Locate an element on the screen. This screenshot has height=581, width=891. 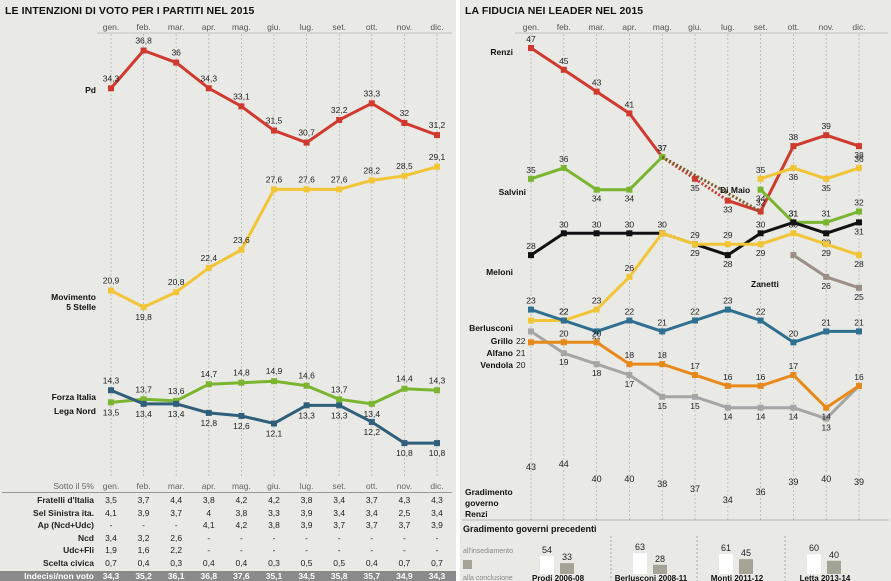
meloni-data-label: 30 is located at coordinates (662, 224).